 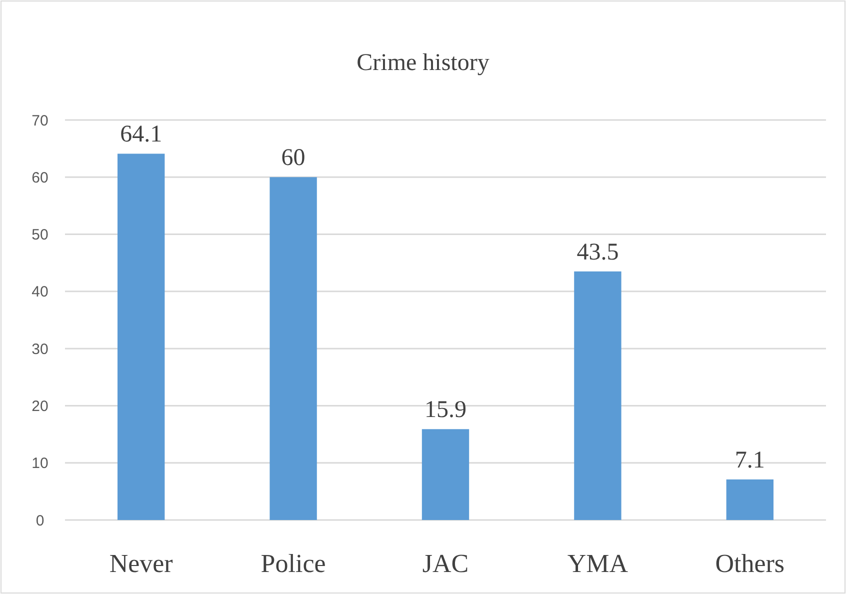 I want to click on y-tick-label: 20, so click(x=40, y=406).